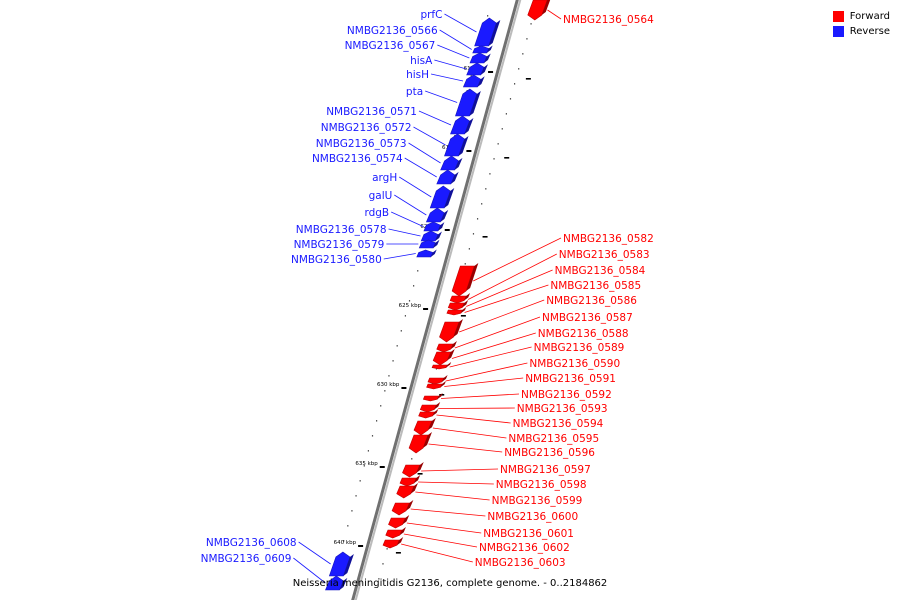 The width and height of the screenshot is (900, 600). What do you see at coordinates (421, 61) in the screenshot?
I see `gene-label: hisA` at bounding box center [421, 61].